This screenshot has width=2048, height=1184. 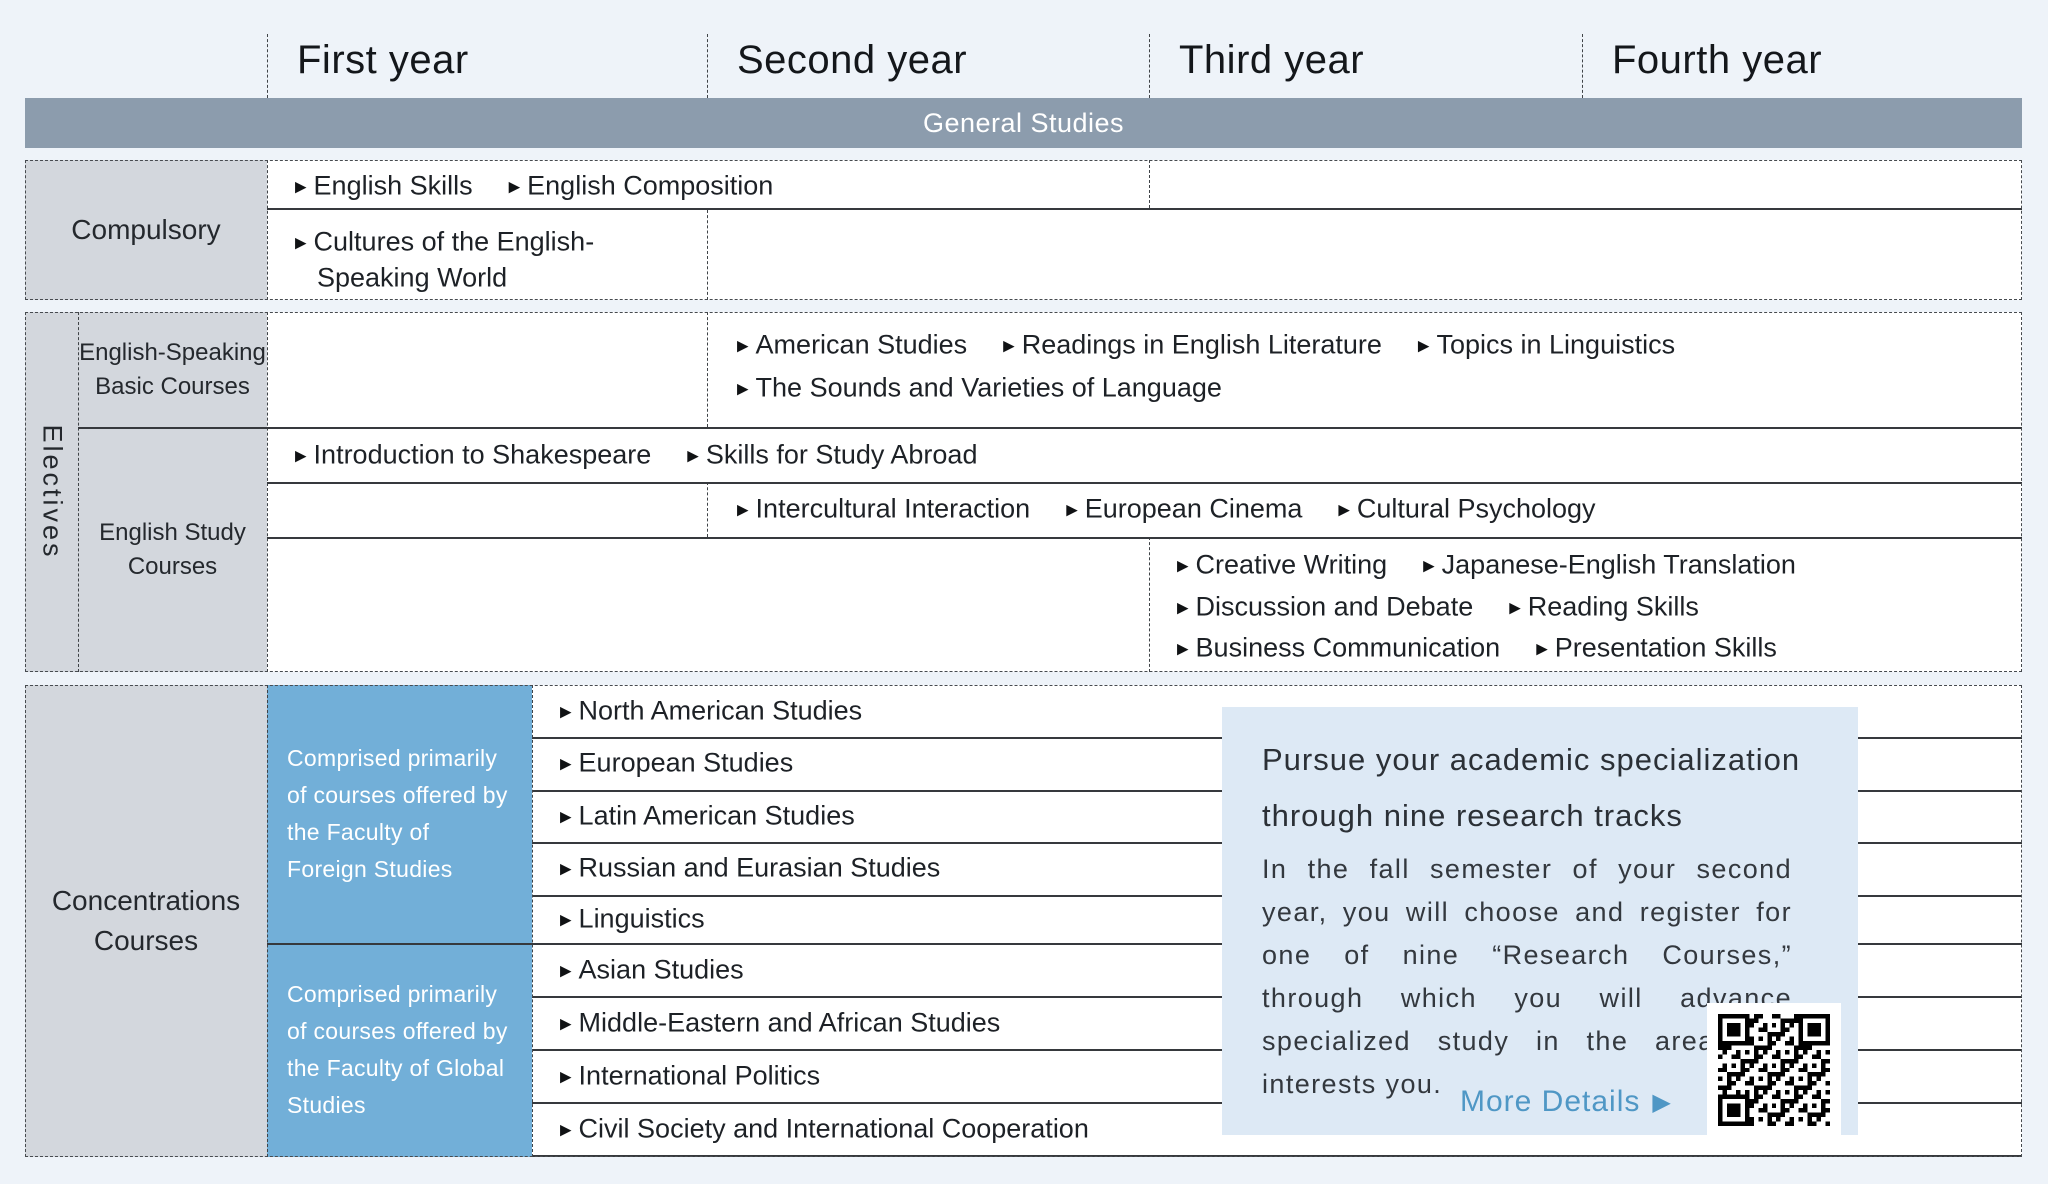 I want to click on course-label: Discussion and Debate, so click(x=1334, y=606).